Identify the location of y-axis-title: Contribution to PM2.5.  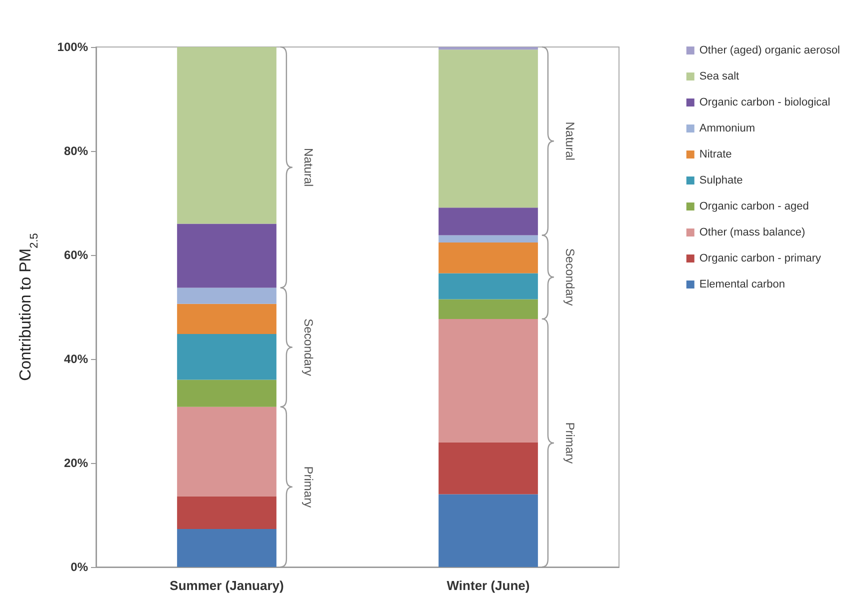
(29, 307).